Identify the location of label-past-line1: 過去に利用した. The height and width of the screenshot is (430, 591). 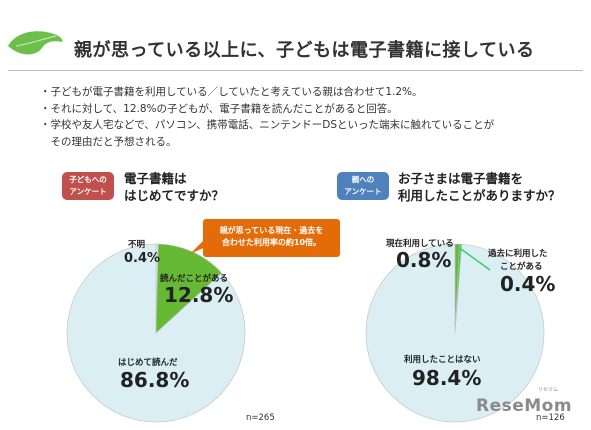
(518, 254).